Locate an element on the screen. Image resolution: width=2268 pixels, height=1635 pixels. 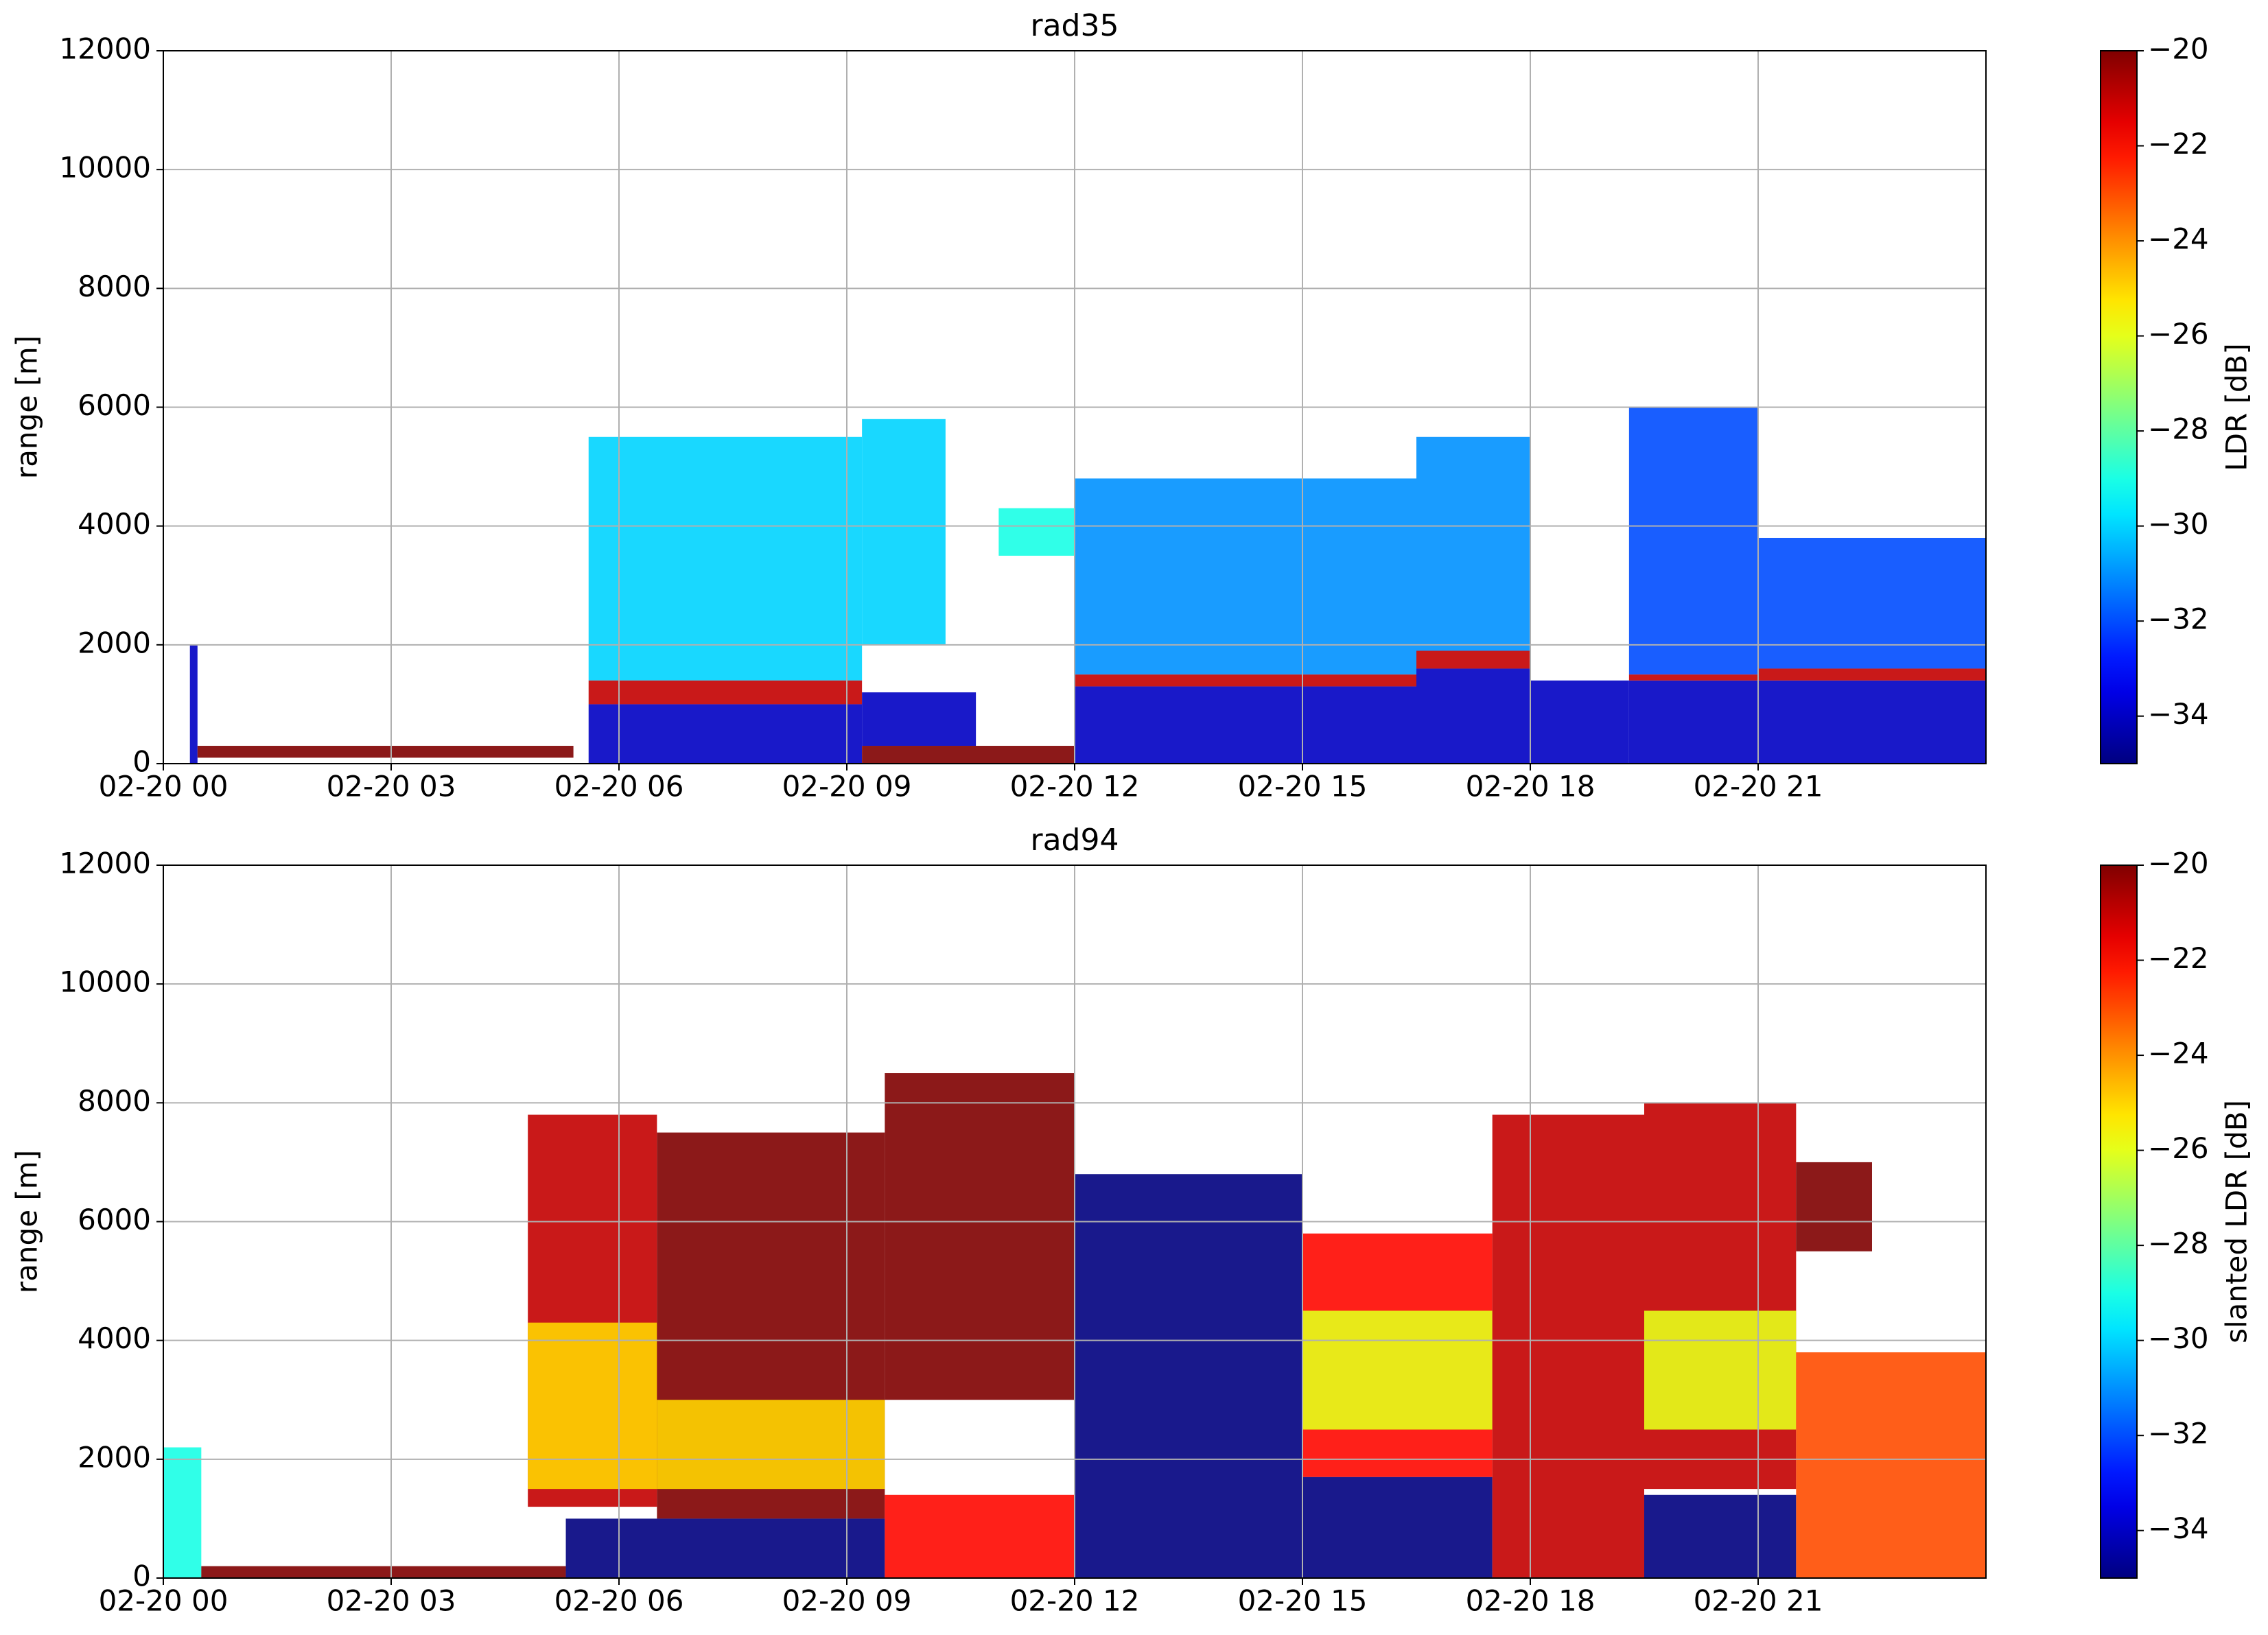
chart-title: rad94 is located at coordinates (1075, 840).